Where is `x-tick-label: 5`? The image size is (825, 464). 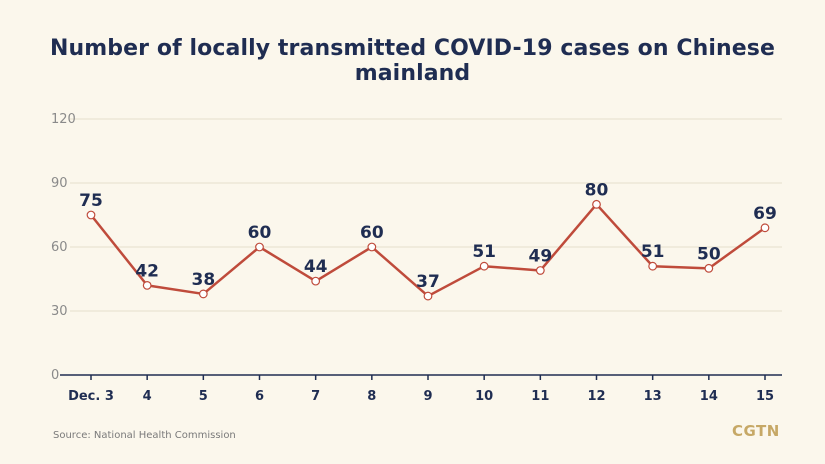
x-tick-label: 5 is located at coordinates (203, 396).